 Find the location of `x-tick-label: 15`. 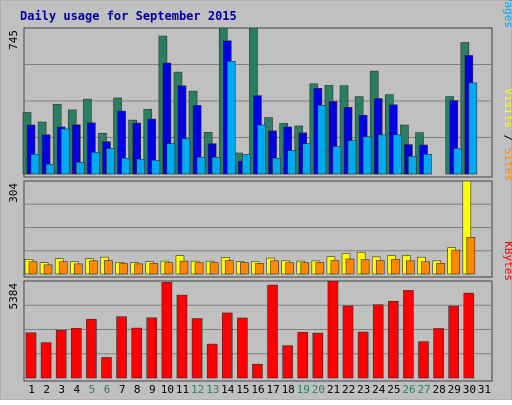

x-tick-label: 15 is located at coordinates (242, 389).